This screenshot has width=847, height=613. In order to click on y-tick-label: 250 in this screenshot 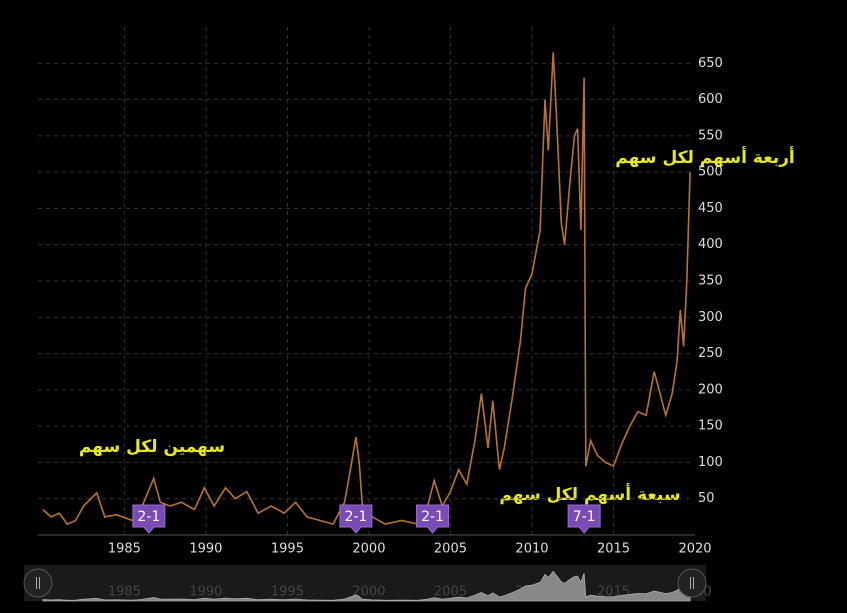, I will do `click(710, 353)`.